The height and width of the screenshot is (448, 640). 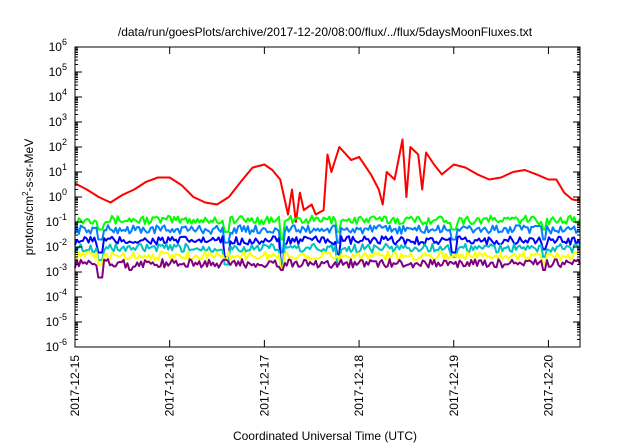 I want to click on y-tick-label: 10⁻³, so click(x=56, y=270).